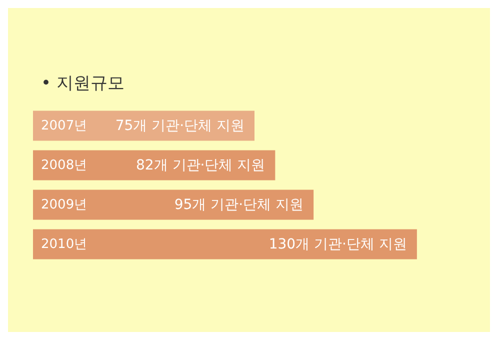  I want to click on y-tick-label: 2009년, so click(64, 204).